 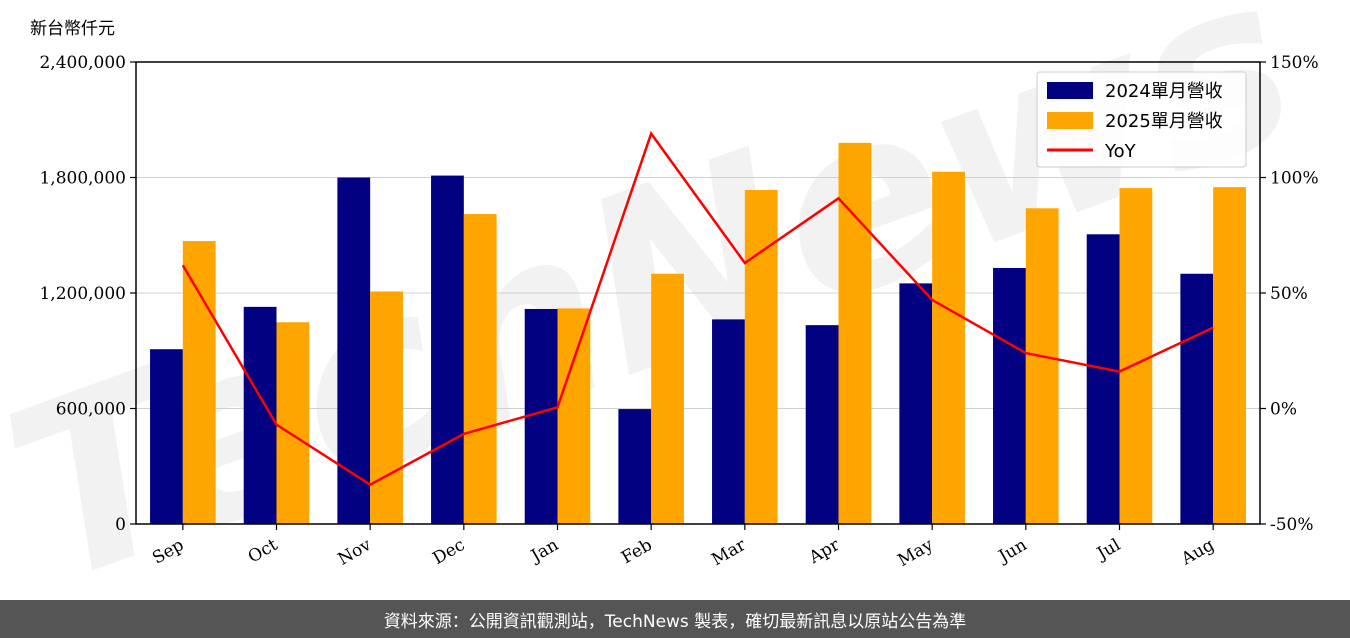 What do you see at coordinates (120, 525) in the screenshot?
I see `y-left-tick-label: 0` at bounding box center [120, 525].